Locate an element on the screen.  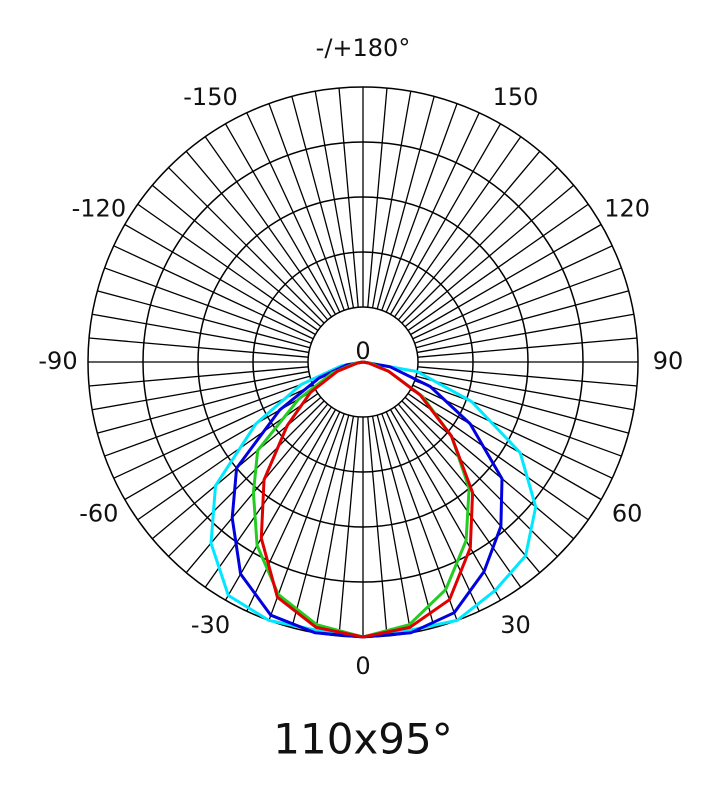
theta-tick-label: -60 is located at coordinates (98, 514).